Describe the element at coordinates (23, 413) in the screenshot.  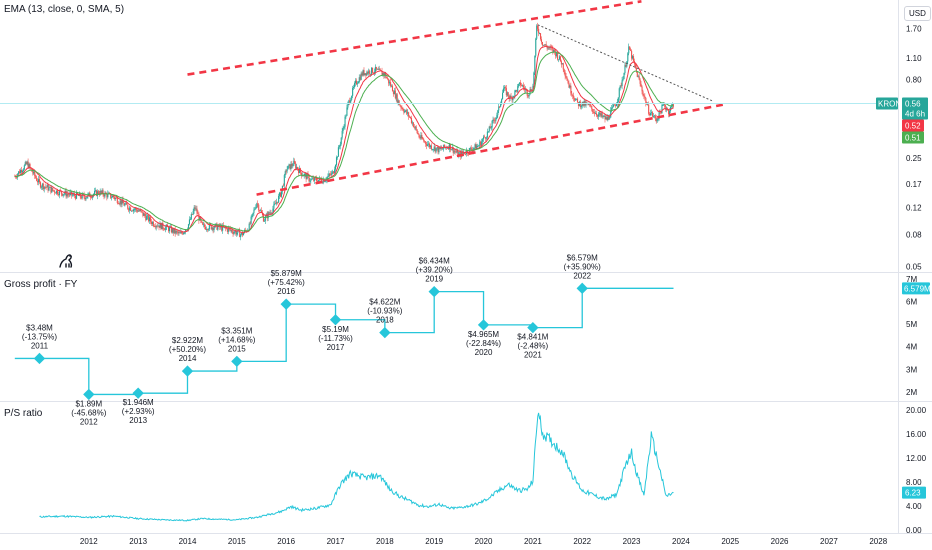
I see `ps-ratio-title: P/S ratio` at that location.